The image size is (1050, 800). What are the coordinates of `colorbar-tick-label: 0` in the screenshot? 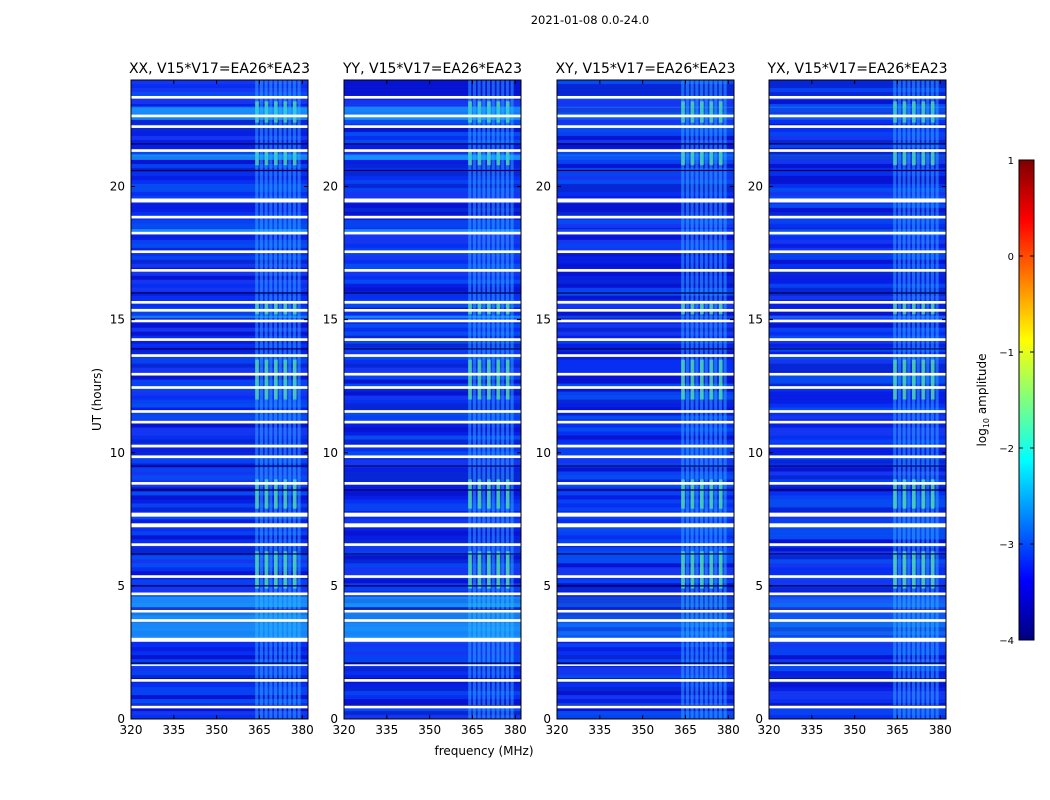 It's located at (1011, 257).